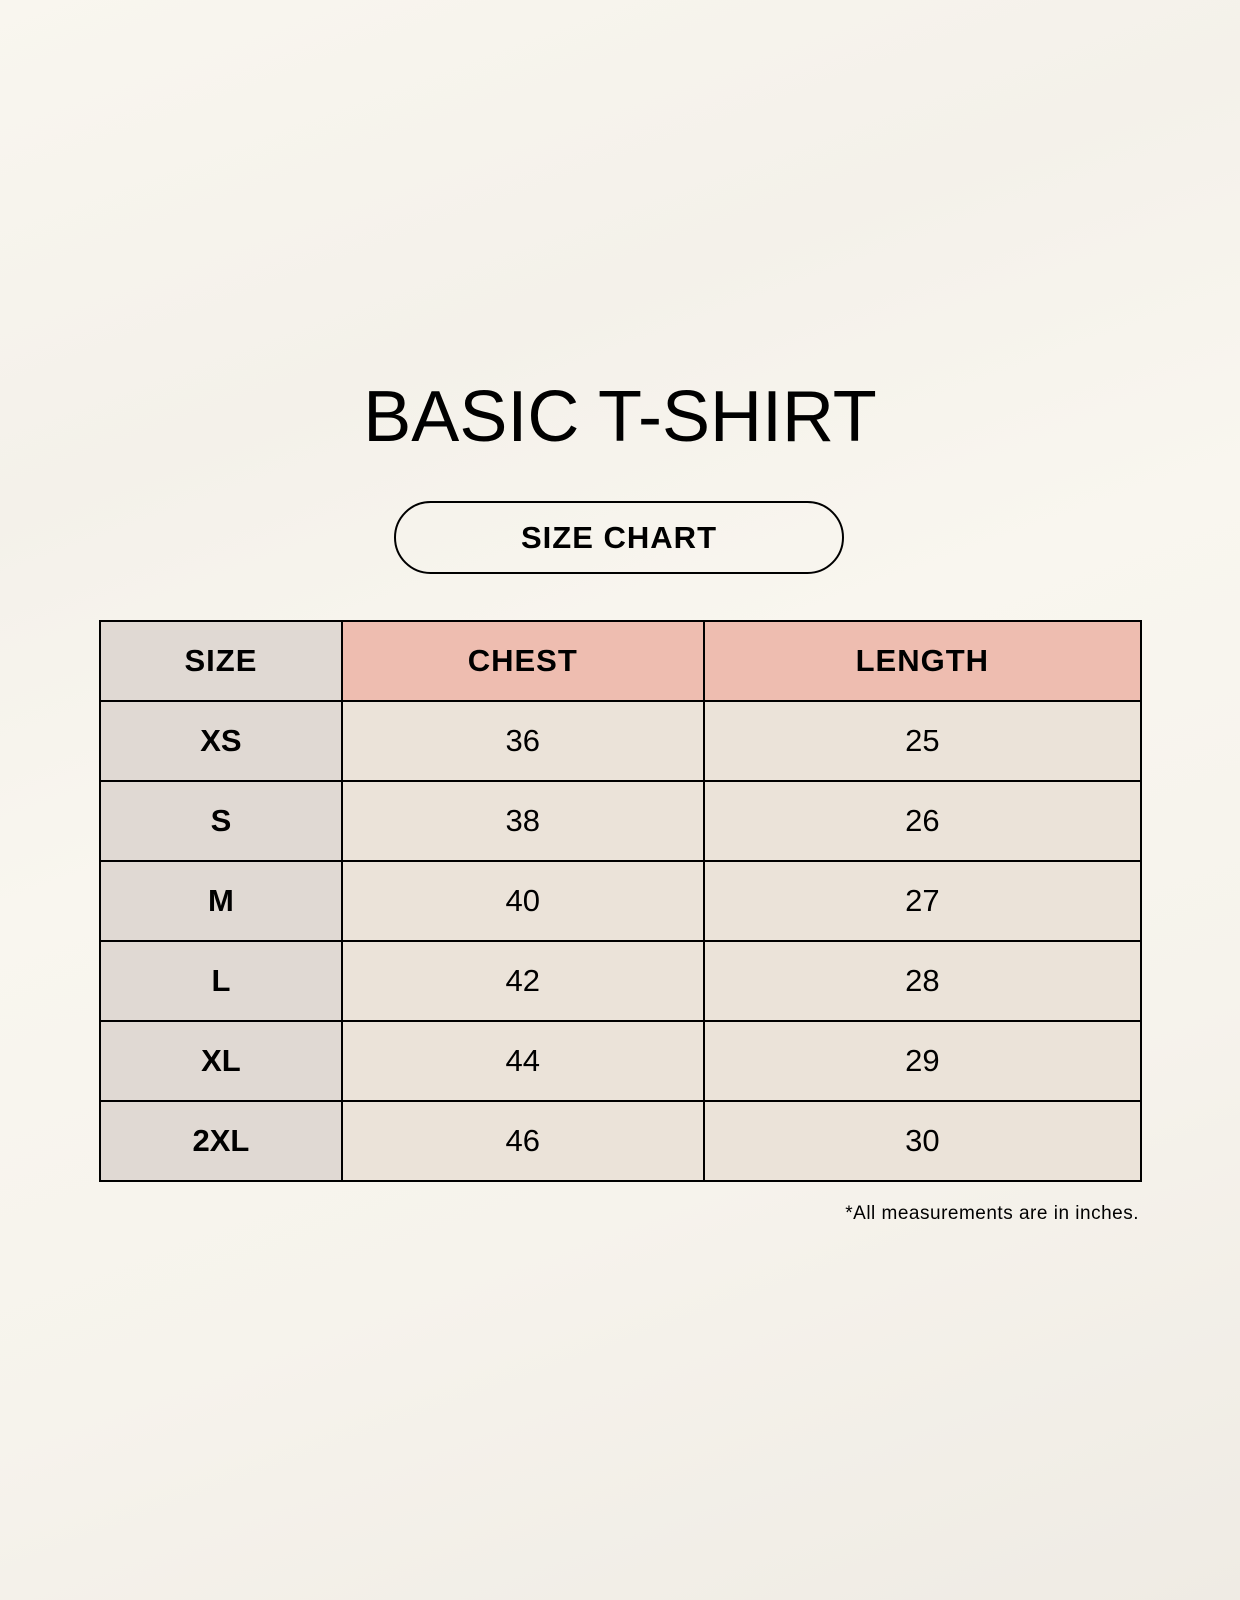 The height and width of the screenshot is (1600, 1240). I want to click on cell-length: 25, so click(922, 741).